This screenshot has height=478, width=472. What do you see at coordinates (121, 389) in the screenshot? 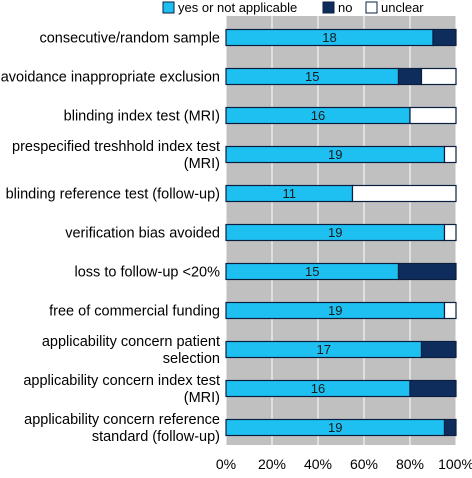
I see `category-label: applicability concern index test (MRI)` at bounding box center [121, 389].